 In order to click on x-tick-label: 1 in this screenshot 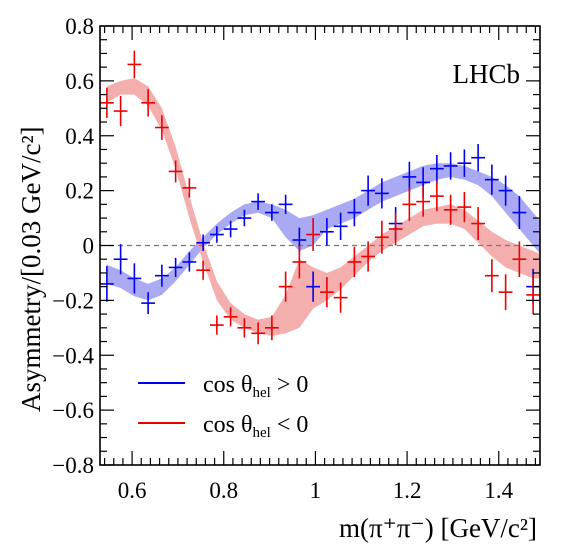, I will do `click(316, 490)`.